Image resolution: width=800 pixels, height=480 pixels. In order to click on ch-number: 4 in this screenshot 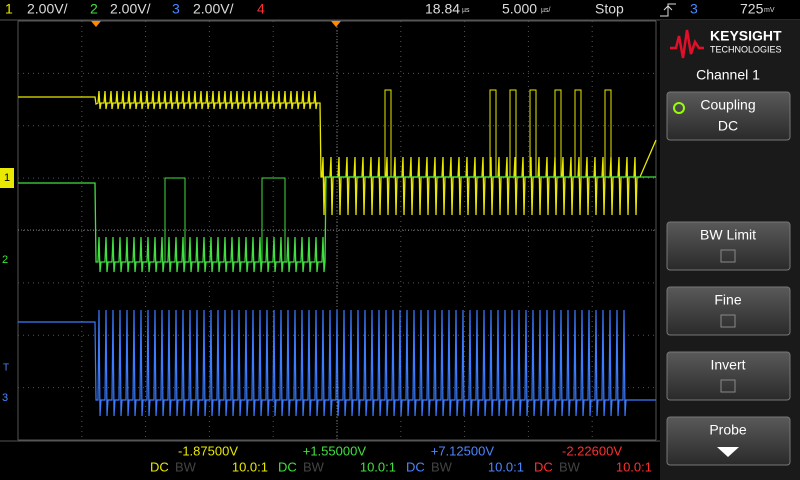, I will do `click(261, 9)`.